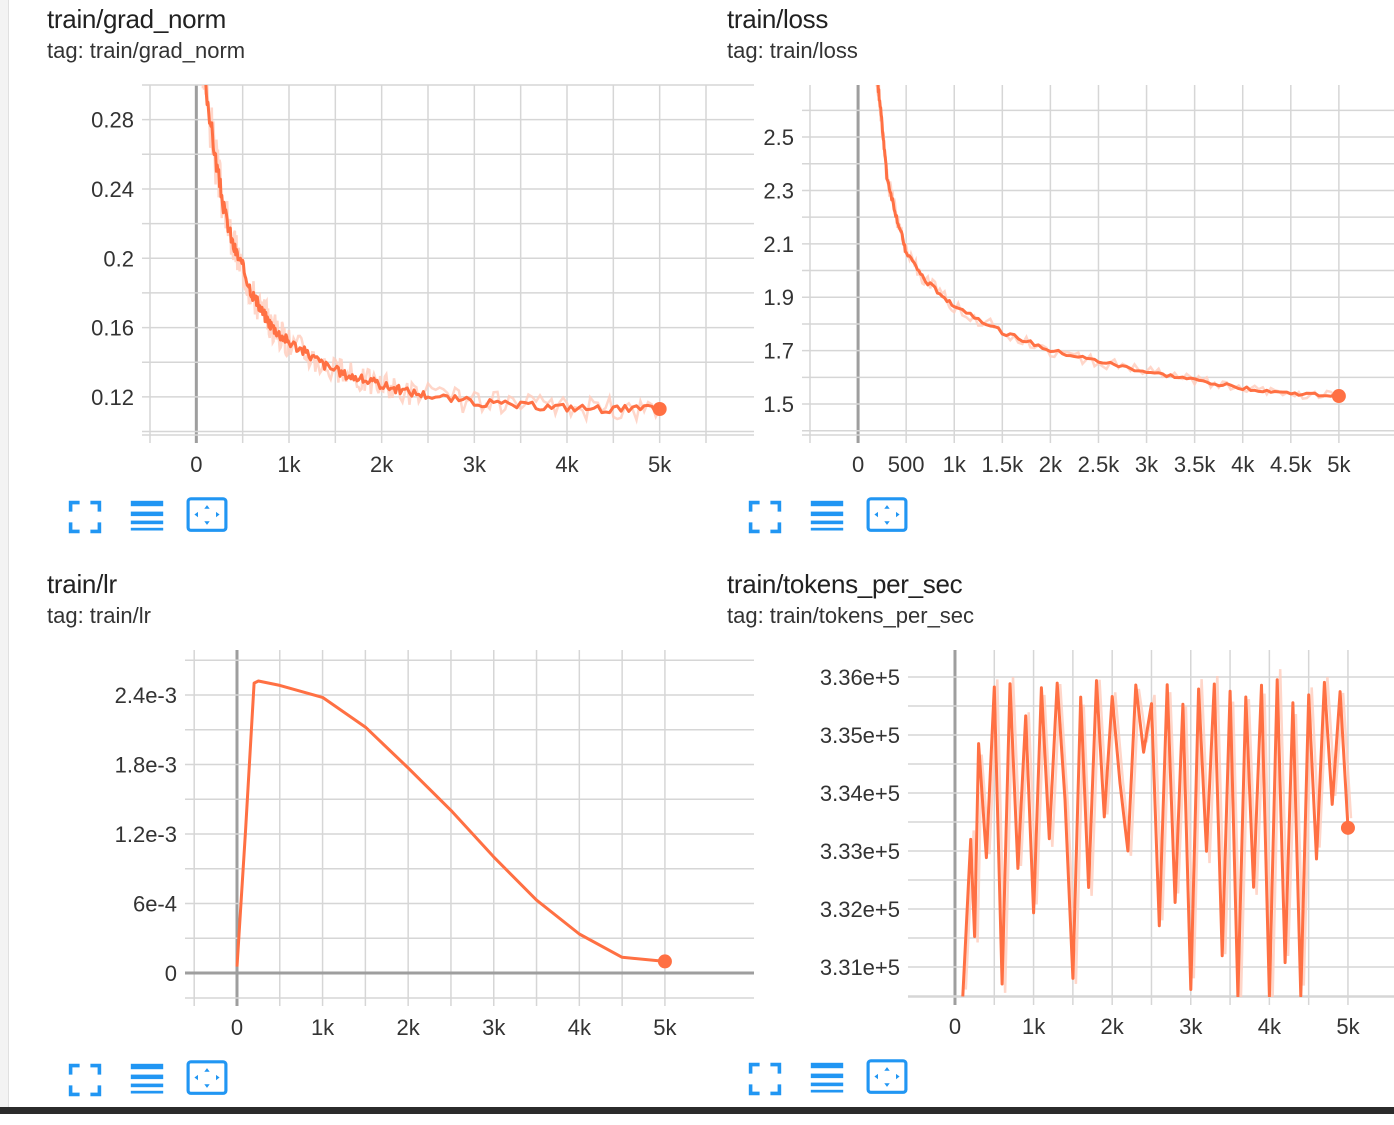 The width and height of the screenshot is (1394, 1125). I want to click on x-tick-label: 2k, so click(409, 1027).